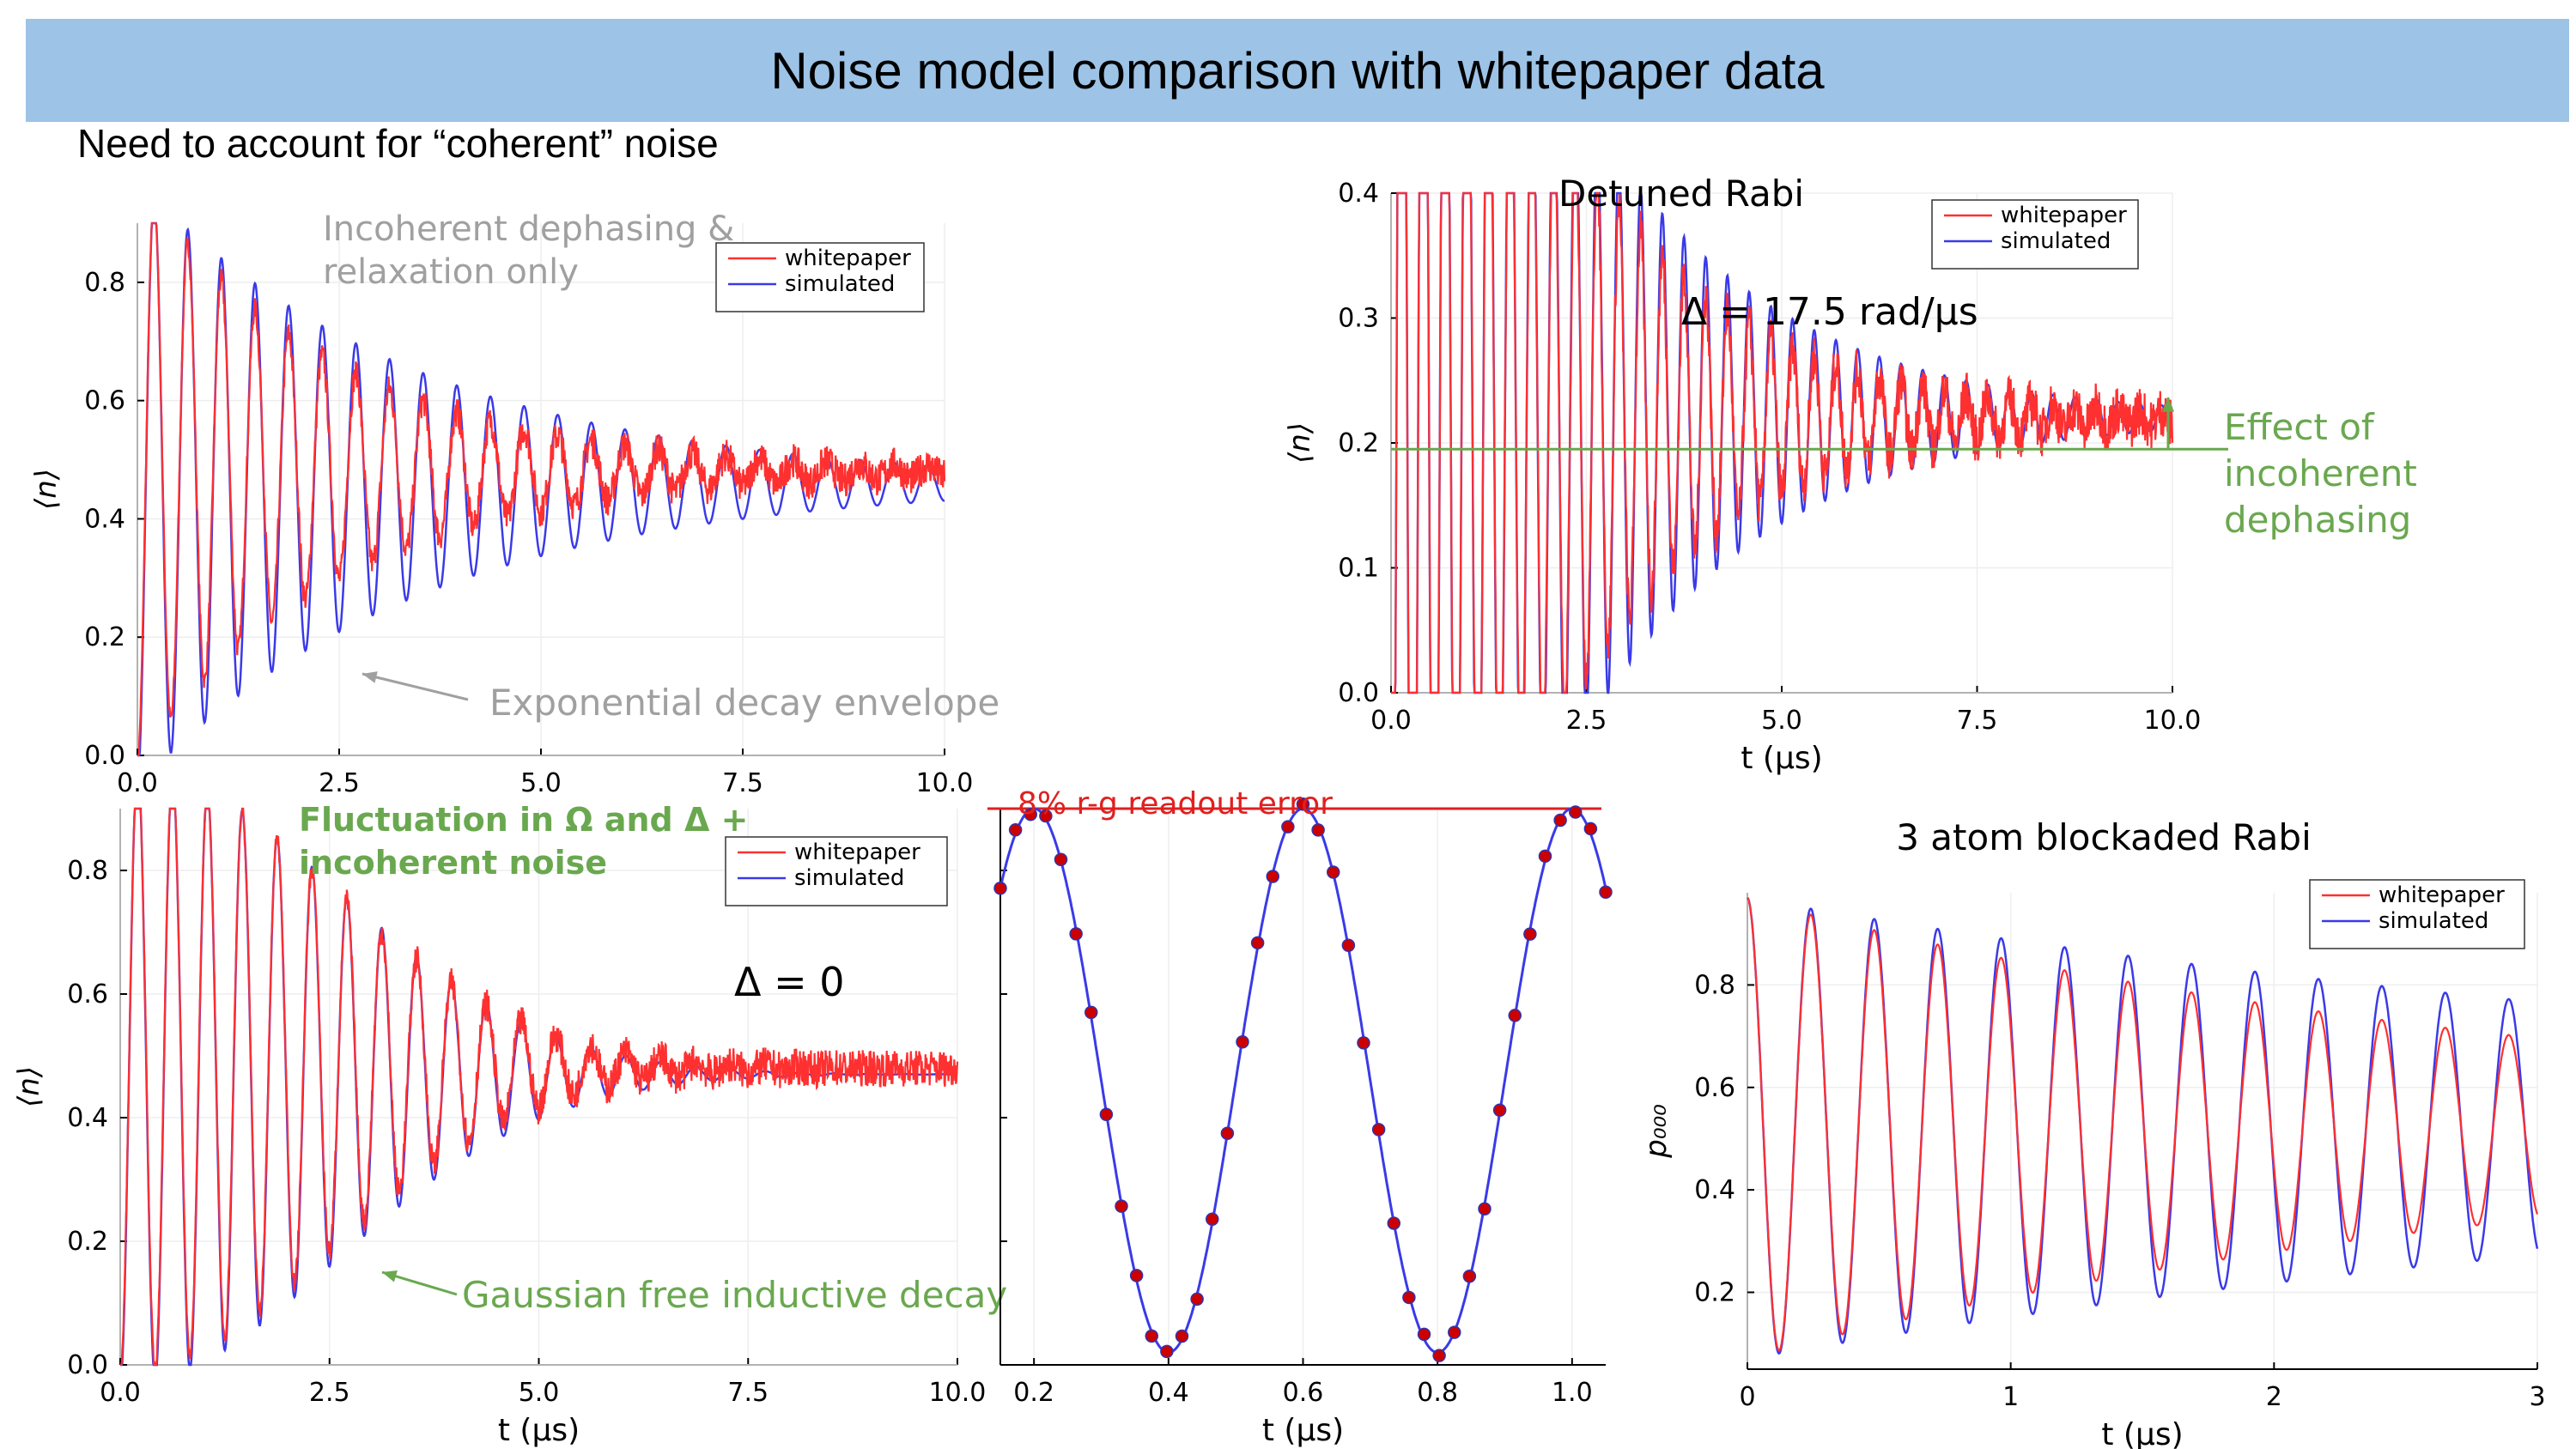 Image resolution: width=2576 pixels, height=1449 pixels. Describe the element at coordinates (1977, 721) in the screenshot. I see `top-right-x-tick-label: 7.5` at that location.